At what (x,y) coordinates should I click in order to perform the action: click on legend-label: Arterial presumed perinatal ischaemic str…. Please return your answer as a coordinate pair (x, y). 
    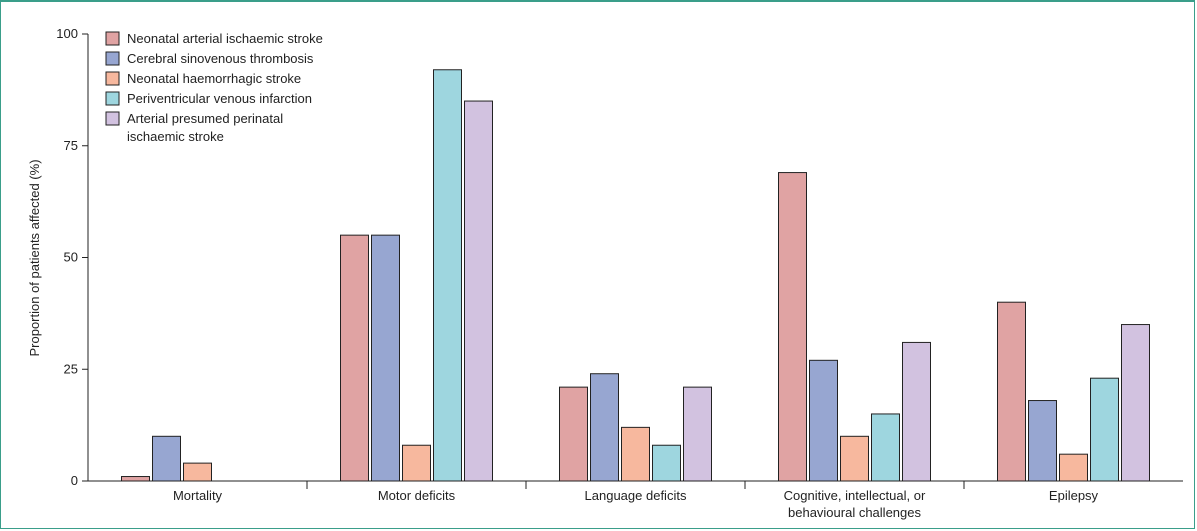
    Looking at the image, I should click on (205, 127).